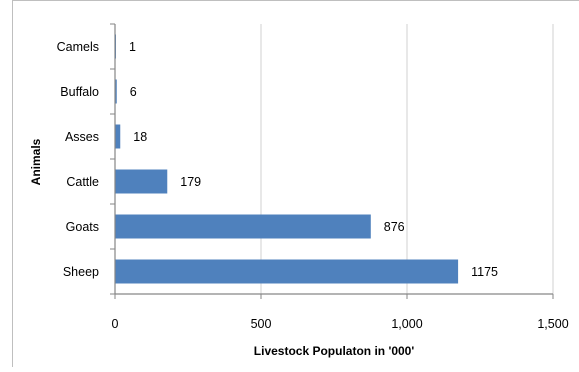 The height and width of the screenshot is (372, 579). I want to click on data-label: 18, so click(140, 137).